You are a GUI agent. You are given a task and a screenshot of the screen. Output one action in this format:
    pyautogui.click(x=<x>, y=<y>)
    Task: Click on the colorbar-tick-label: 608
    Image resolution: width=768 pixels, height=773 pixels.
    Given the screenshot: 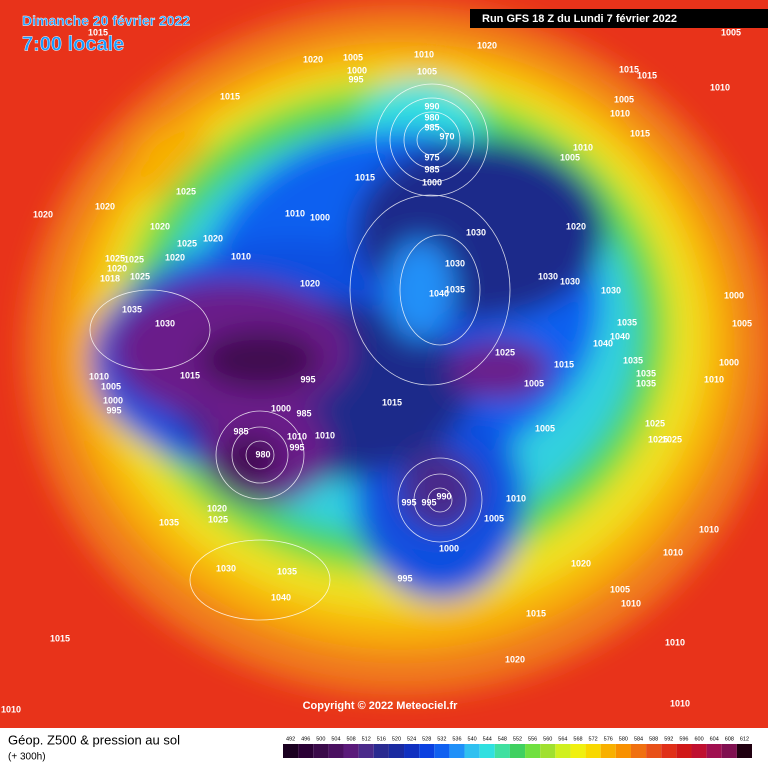 What is the action you would take?
    pyautogui.click(x=729, y=739)
    